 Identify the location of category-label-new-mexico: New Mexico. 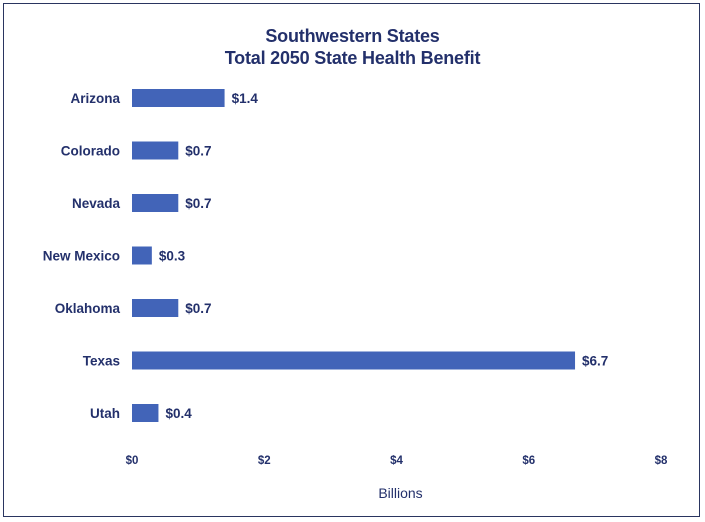
(81, 256).